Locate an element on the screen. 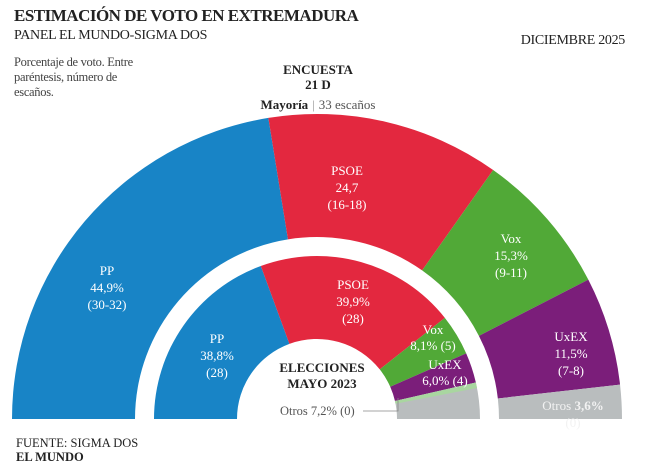 This screenshot has height=468, width=651. outer-label-vox: Vox 15,3% (9-11) is located at coordinates (511, 255).